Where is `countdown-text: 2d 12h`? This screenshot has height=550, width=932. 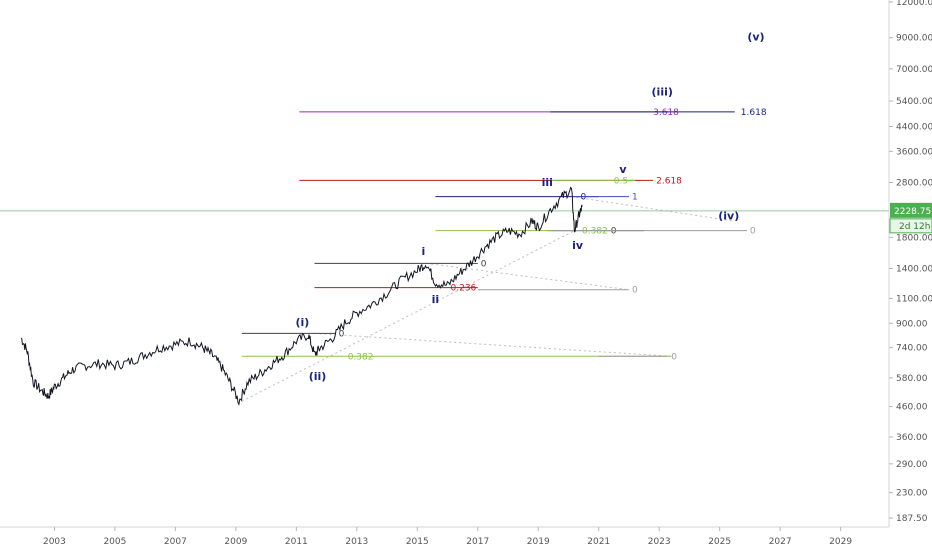 countdown-text: 2d 12h is located at coordinates (914, 227).